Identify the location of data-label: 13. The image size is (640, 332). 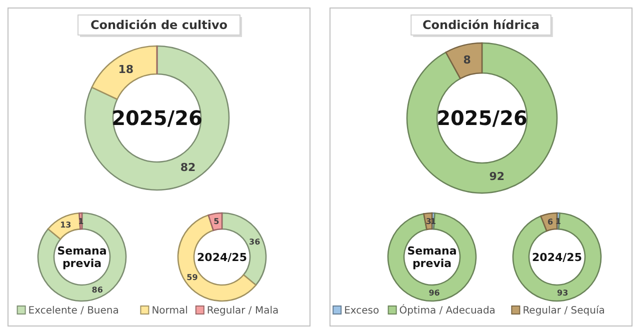
(66, 225).